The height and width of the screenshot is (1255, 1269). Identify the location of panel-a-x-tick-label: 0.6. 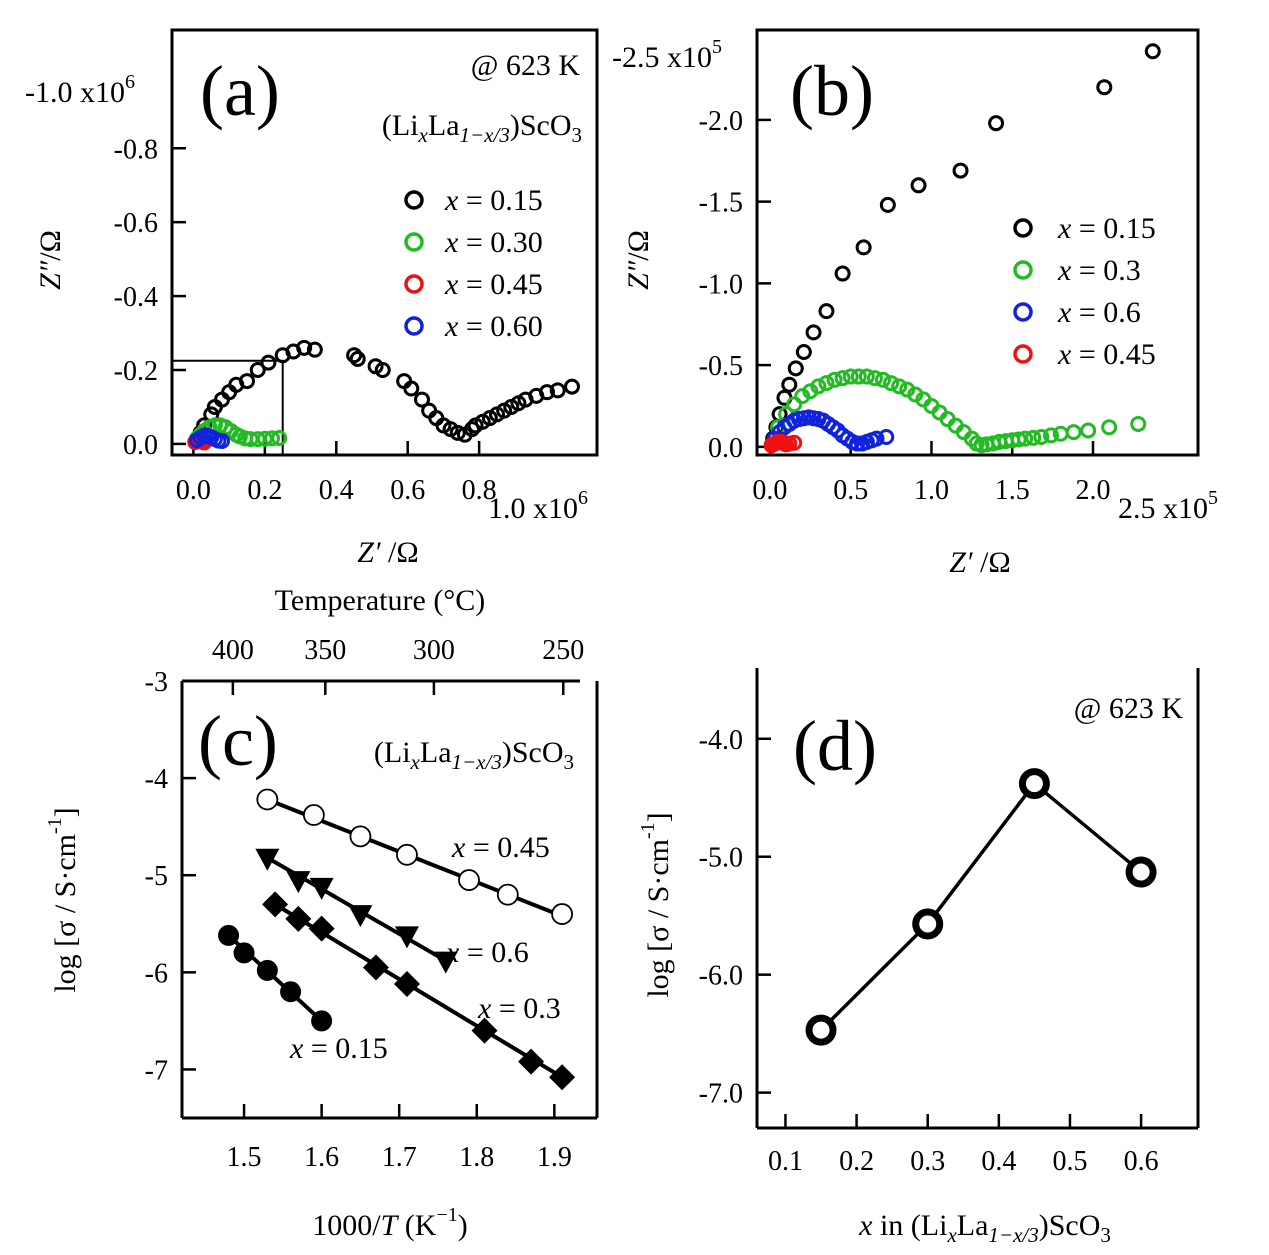
(407, 490).